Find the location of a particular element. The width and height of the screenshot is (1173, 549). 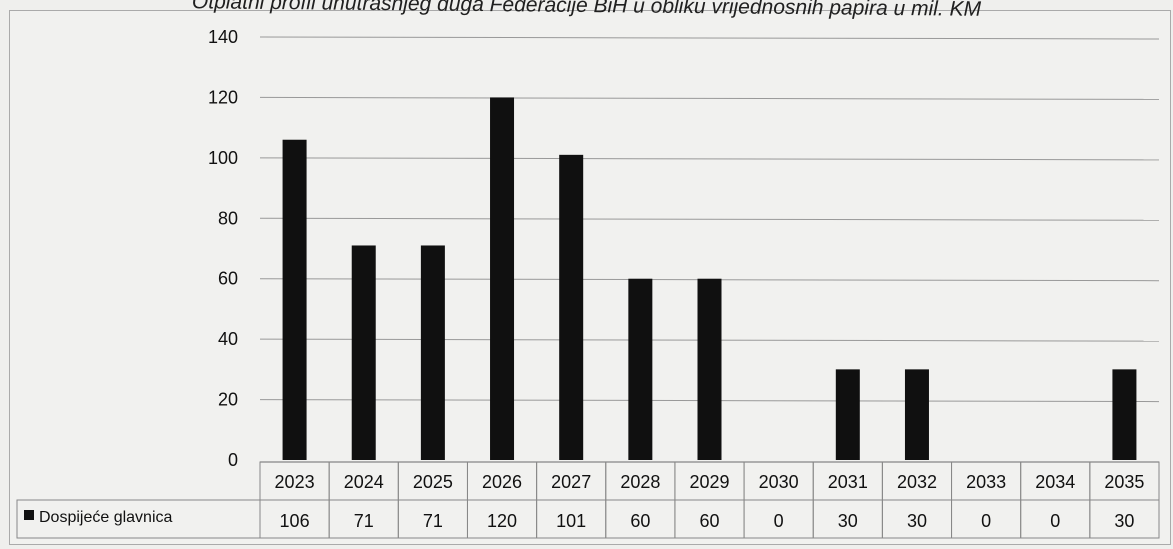

bar-2032 is located at coordinates (916, 414).